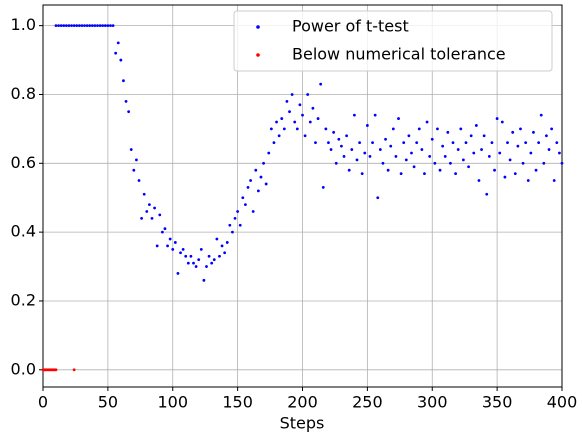 Image resolution: width=582 pixels, height=436 pixels. I want to click on x-tick-label: 250, so click(367, 402).